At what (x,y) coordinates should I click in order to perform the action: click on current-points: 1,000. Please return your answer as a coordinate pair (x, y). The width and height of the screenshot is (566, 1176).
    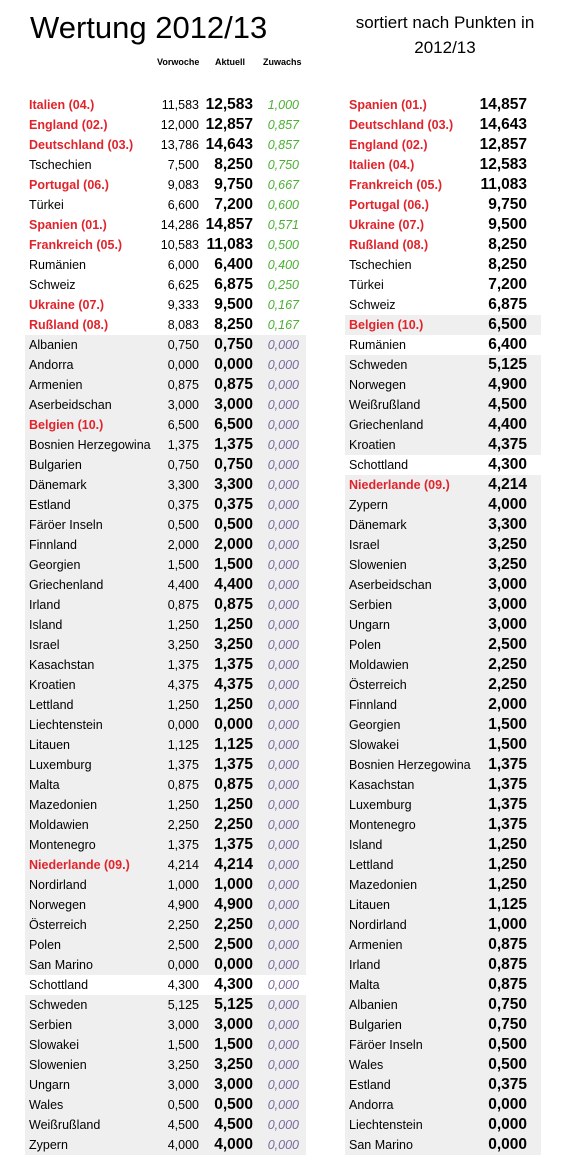
    Looking at the image, I should click on (233, 884).